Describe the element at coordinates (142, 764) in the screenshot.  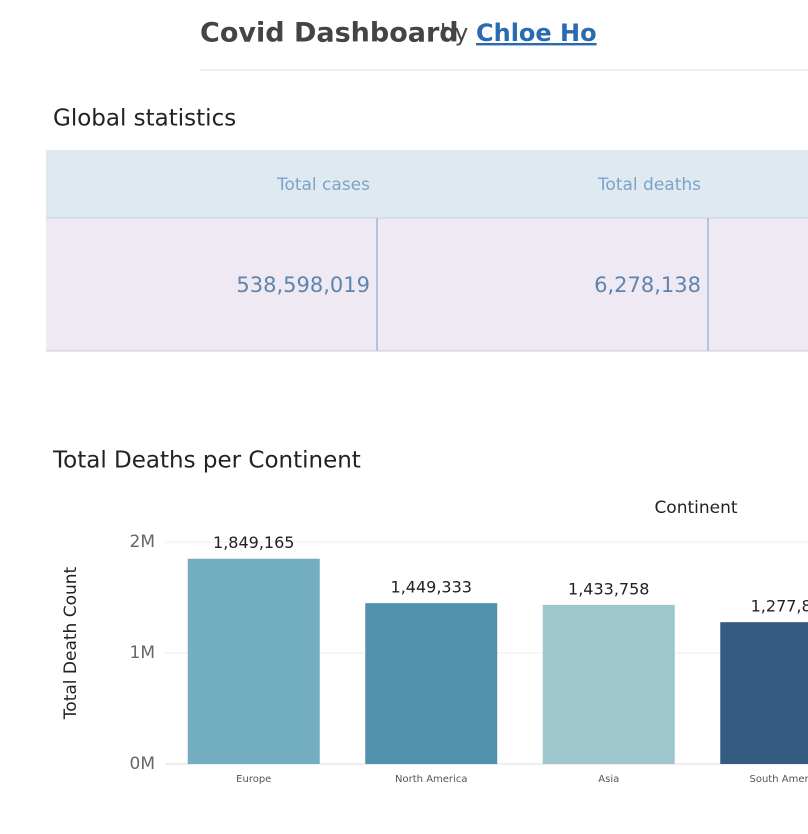
I see `y-tick-label: 0M` at that location.